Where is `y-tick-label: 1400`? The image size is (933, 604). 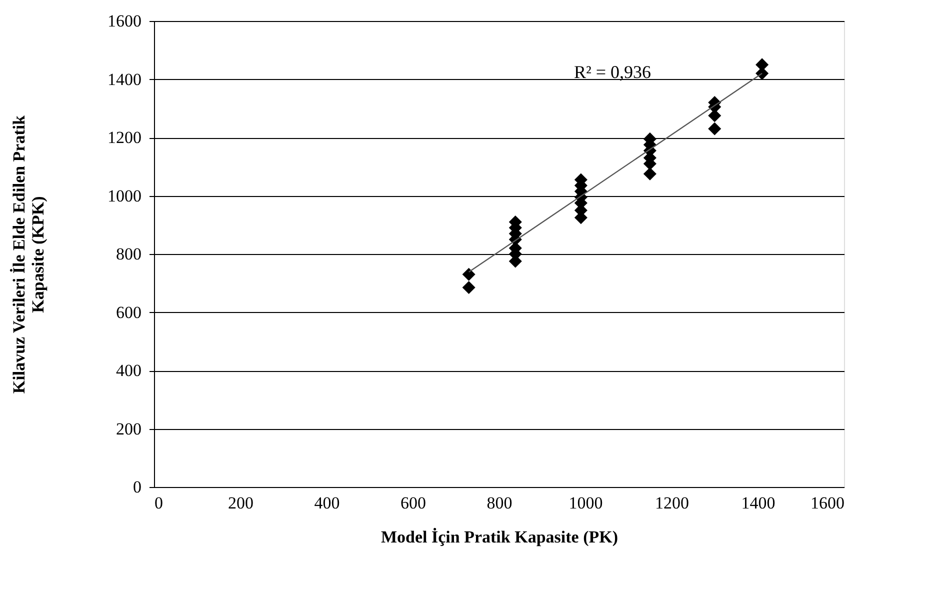
y-tick-label: 1400 is located at coordinates (125, 79).